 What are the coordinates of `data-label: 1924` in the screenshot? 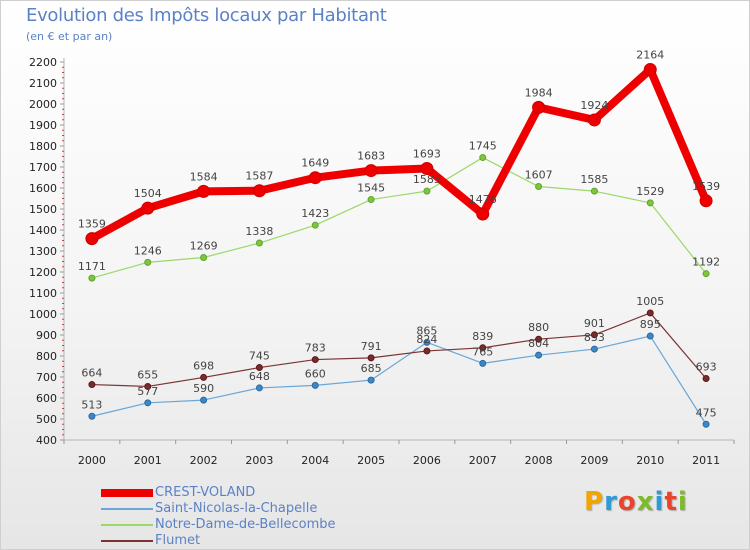 It's located at (594, 105).